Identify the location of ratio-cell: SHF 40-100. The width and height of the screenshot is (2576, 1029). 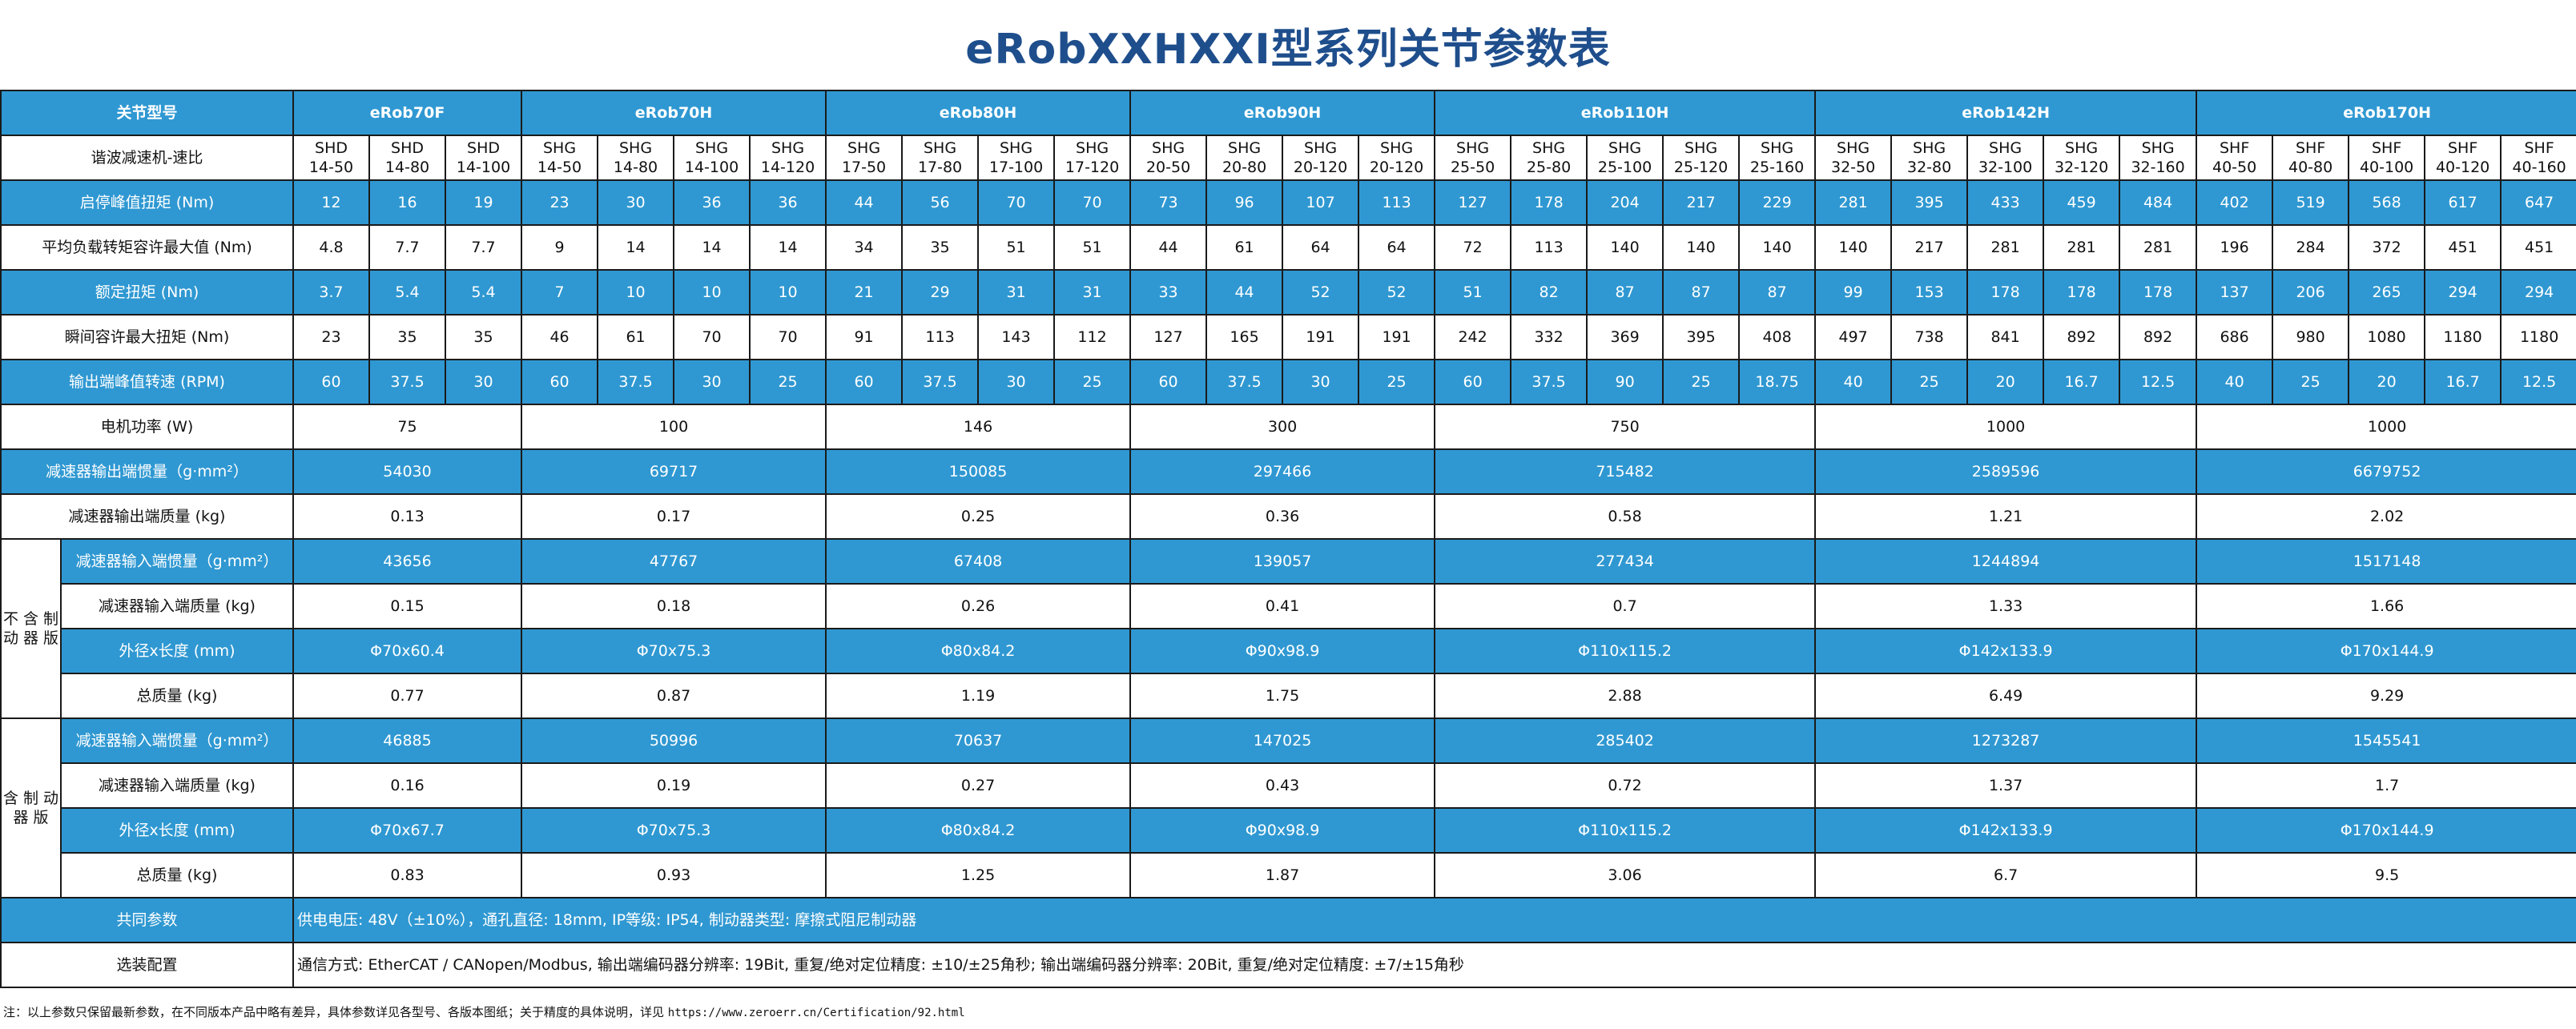
(2387, 158).